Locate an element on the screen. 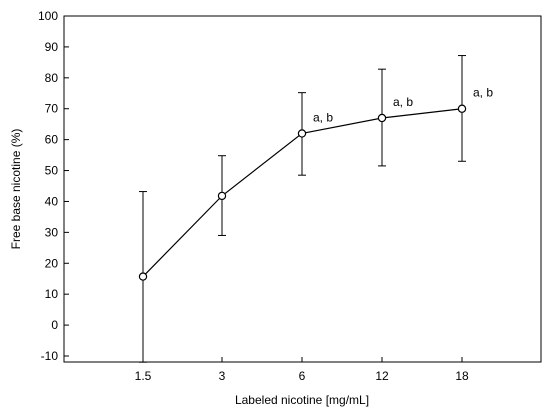  y-tick-label: 0 is located at coordinates (54, 325).